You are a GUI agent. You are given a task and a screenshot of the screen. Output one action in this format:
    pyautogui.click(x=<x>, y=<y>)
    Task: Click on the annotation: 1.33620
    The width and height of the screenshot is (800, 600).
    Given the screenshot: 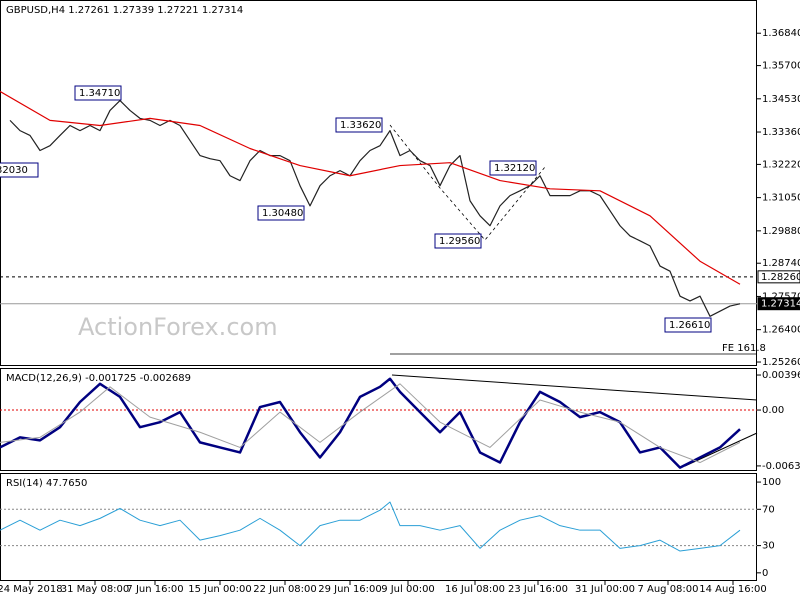 What is the action you would take?
    pyautogui.click(x=360, y=125)
    